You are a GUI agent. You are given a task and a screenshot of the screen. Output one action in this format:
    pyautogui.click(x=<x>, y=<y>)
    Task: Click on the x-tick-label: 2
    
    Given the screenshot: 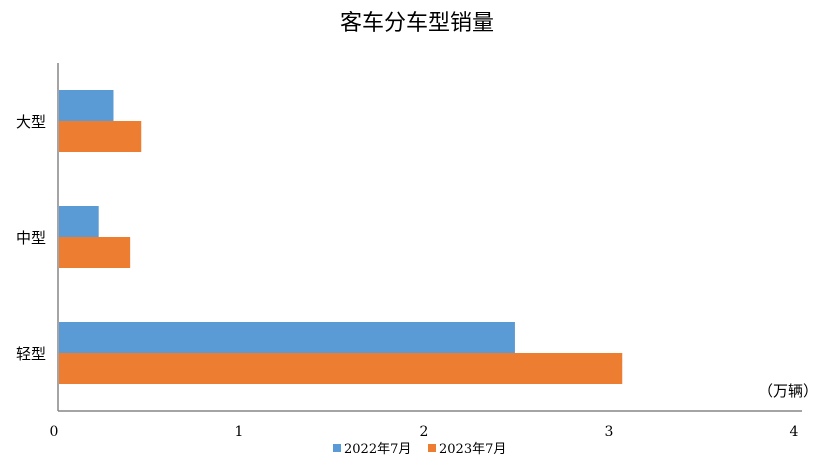 What is the action you would take?
    pyautogui.click(x=424, y=432)
    